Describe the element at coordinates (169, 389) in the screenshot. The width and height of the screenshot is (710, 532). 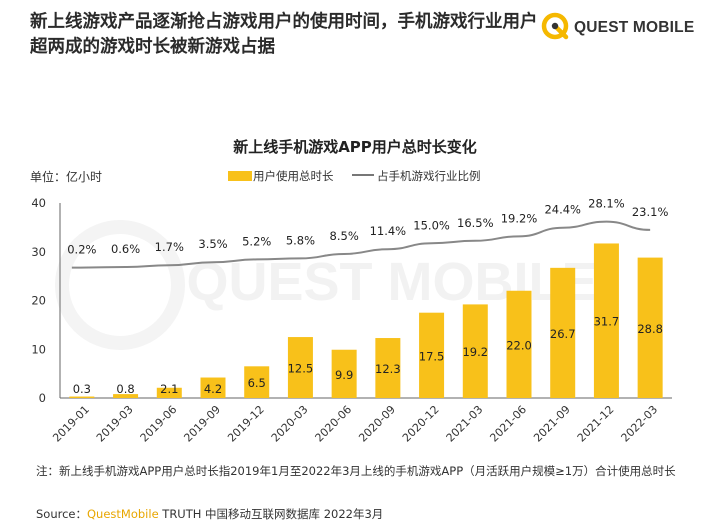
I see `bar-value-label: 2.1` at that location.